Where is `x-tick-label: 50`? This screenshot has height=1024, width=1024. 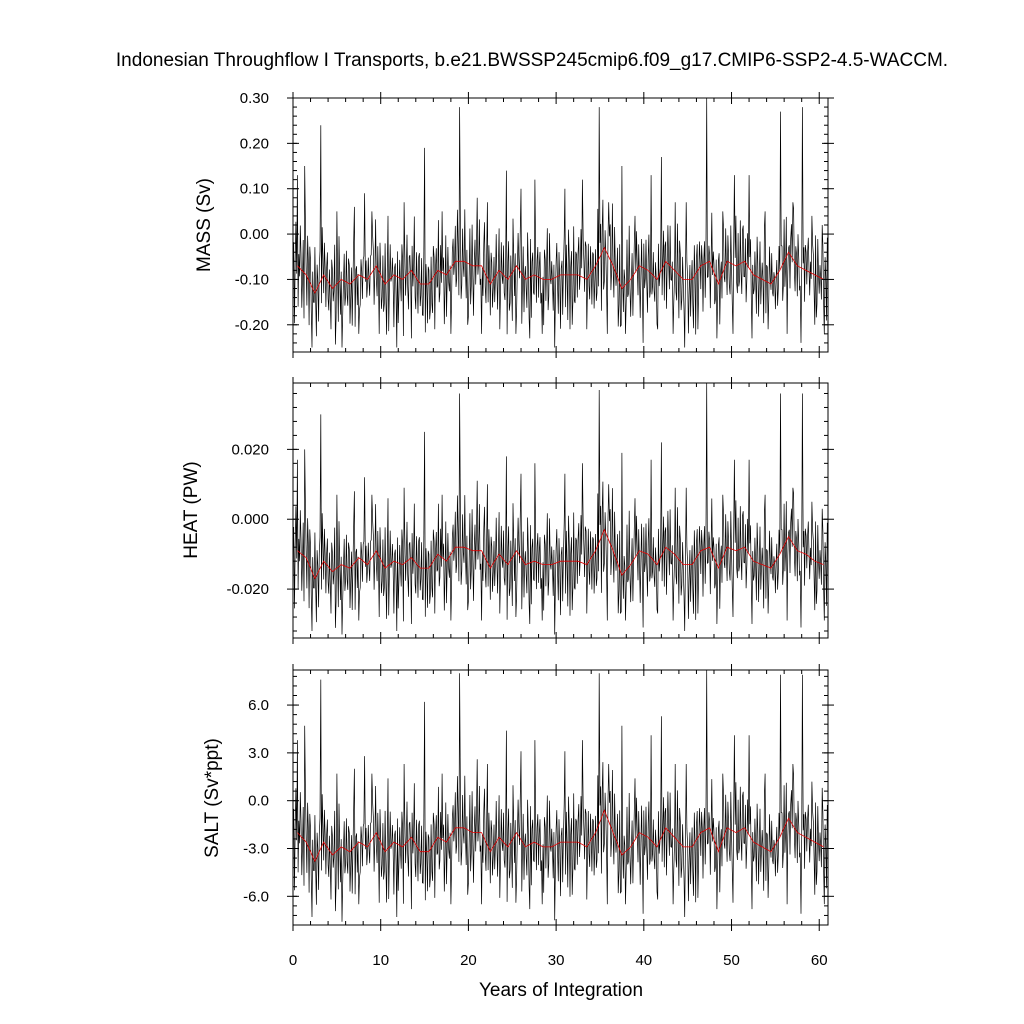
x-tick-label: 50 is located at coordinates (731, 960).